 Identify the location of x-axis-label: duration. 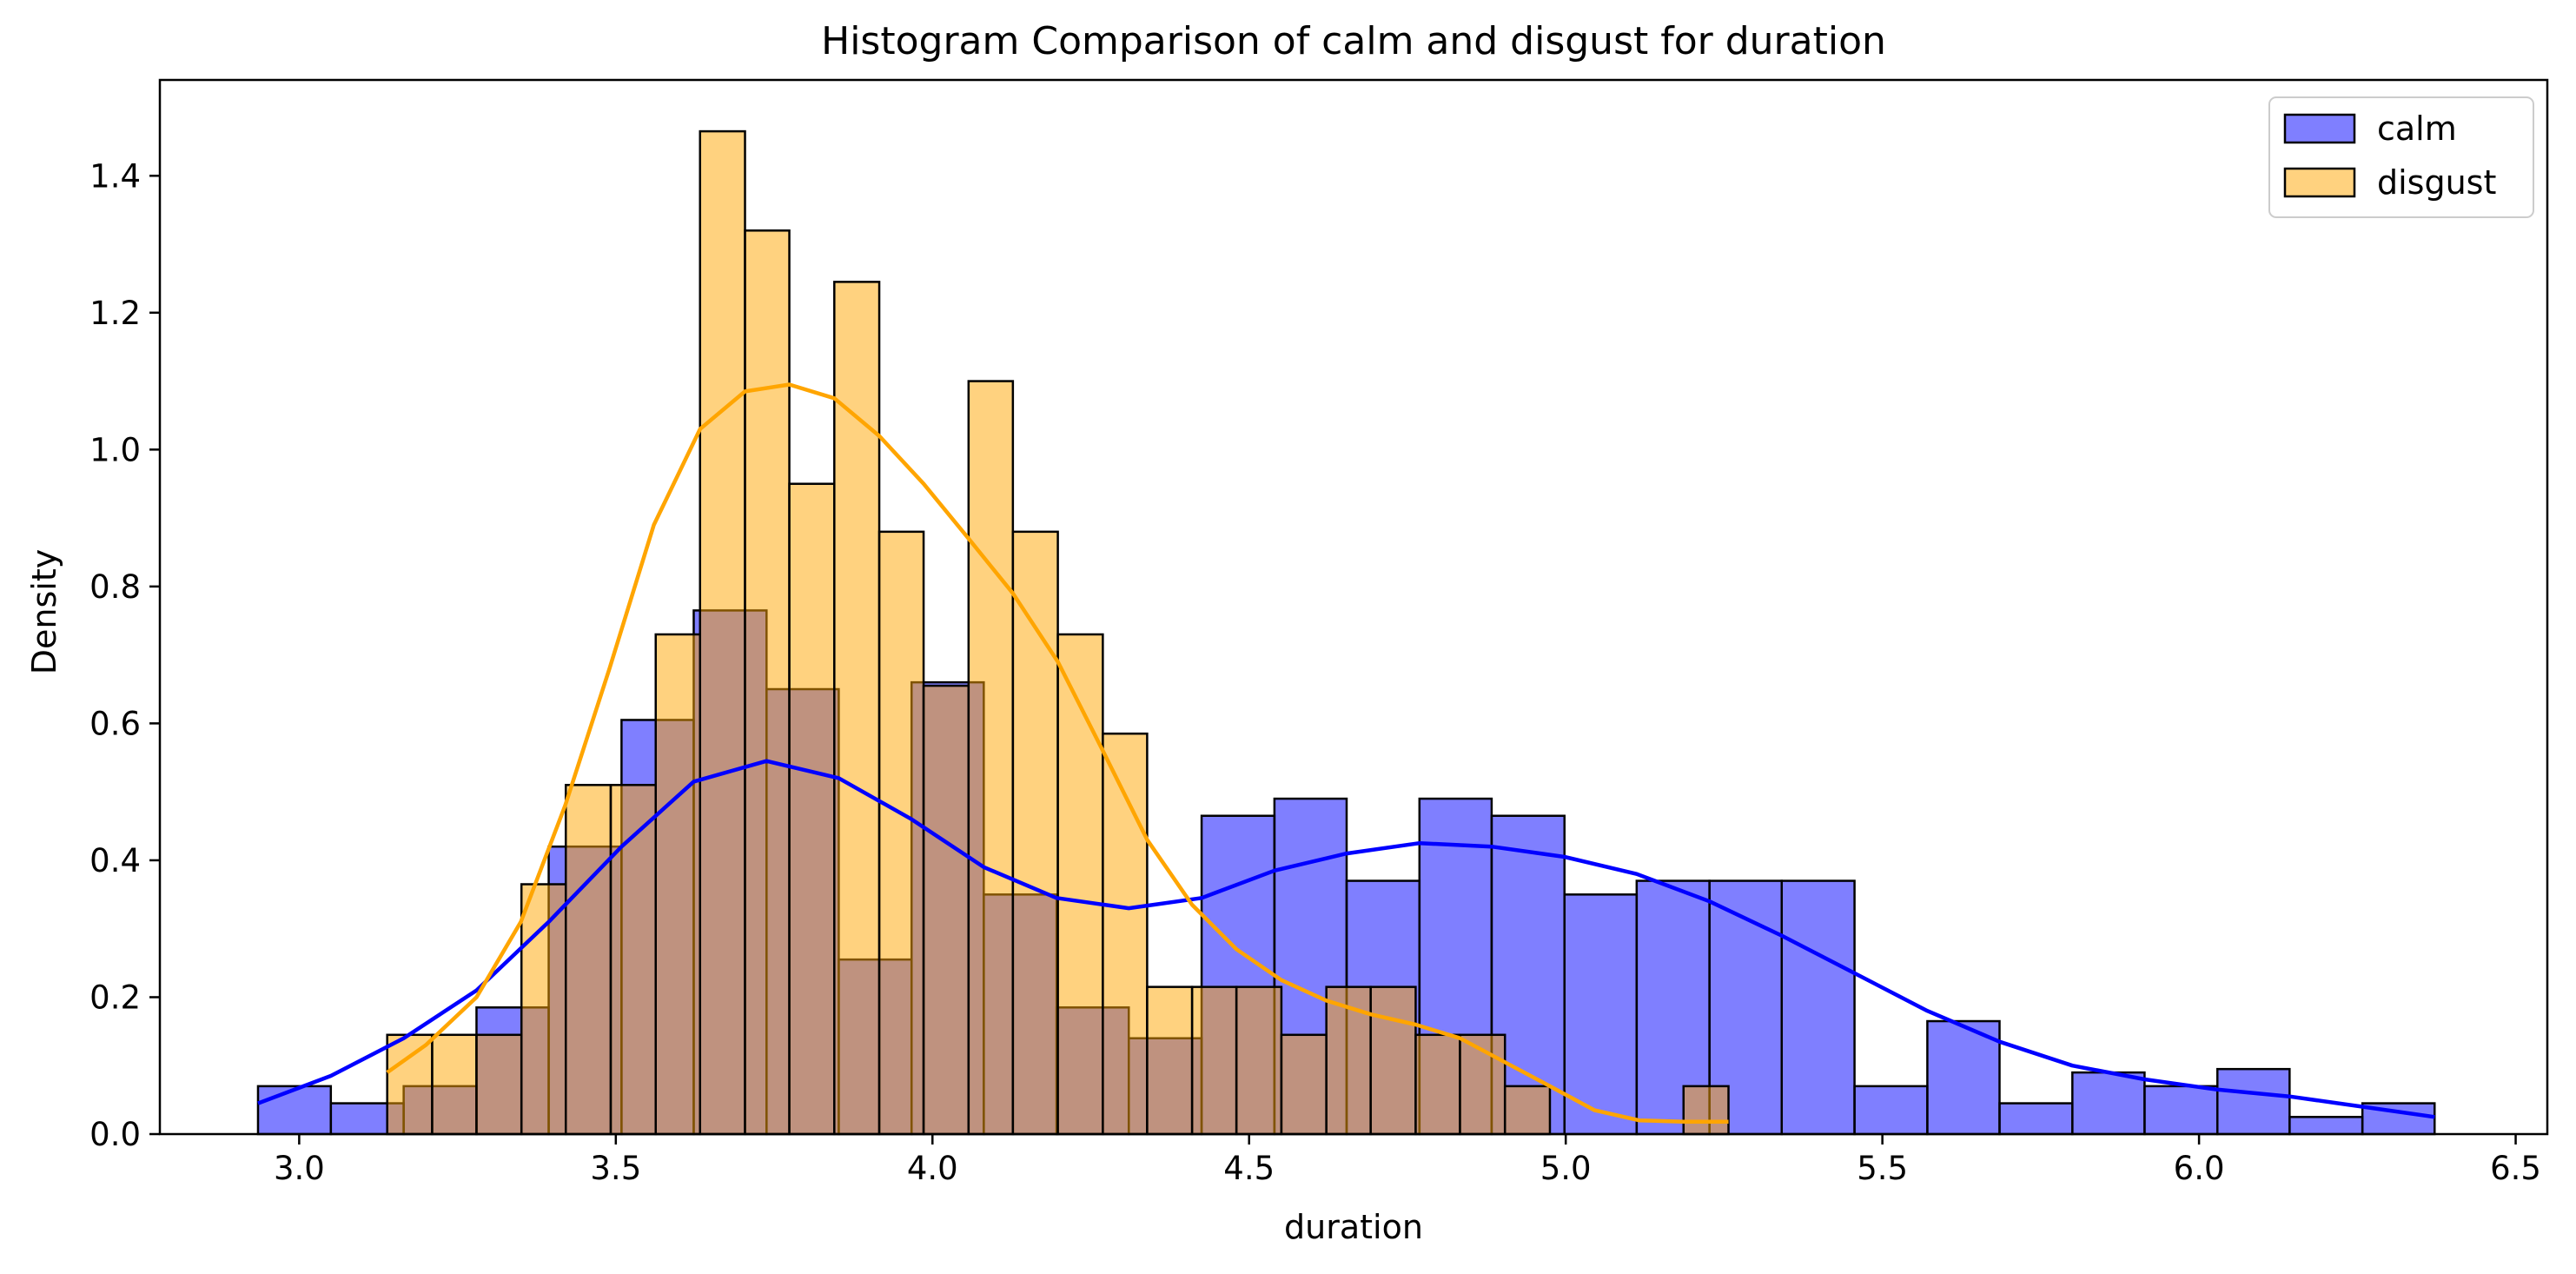
(1353, 1227).